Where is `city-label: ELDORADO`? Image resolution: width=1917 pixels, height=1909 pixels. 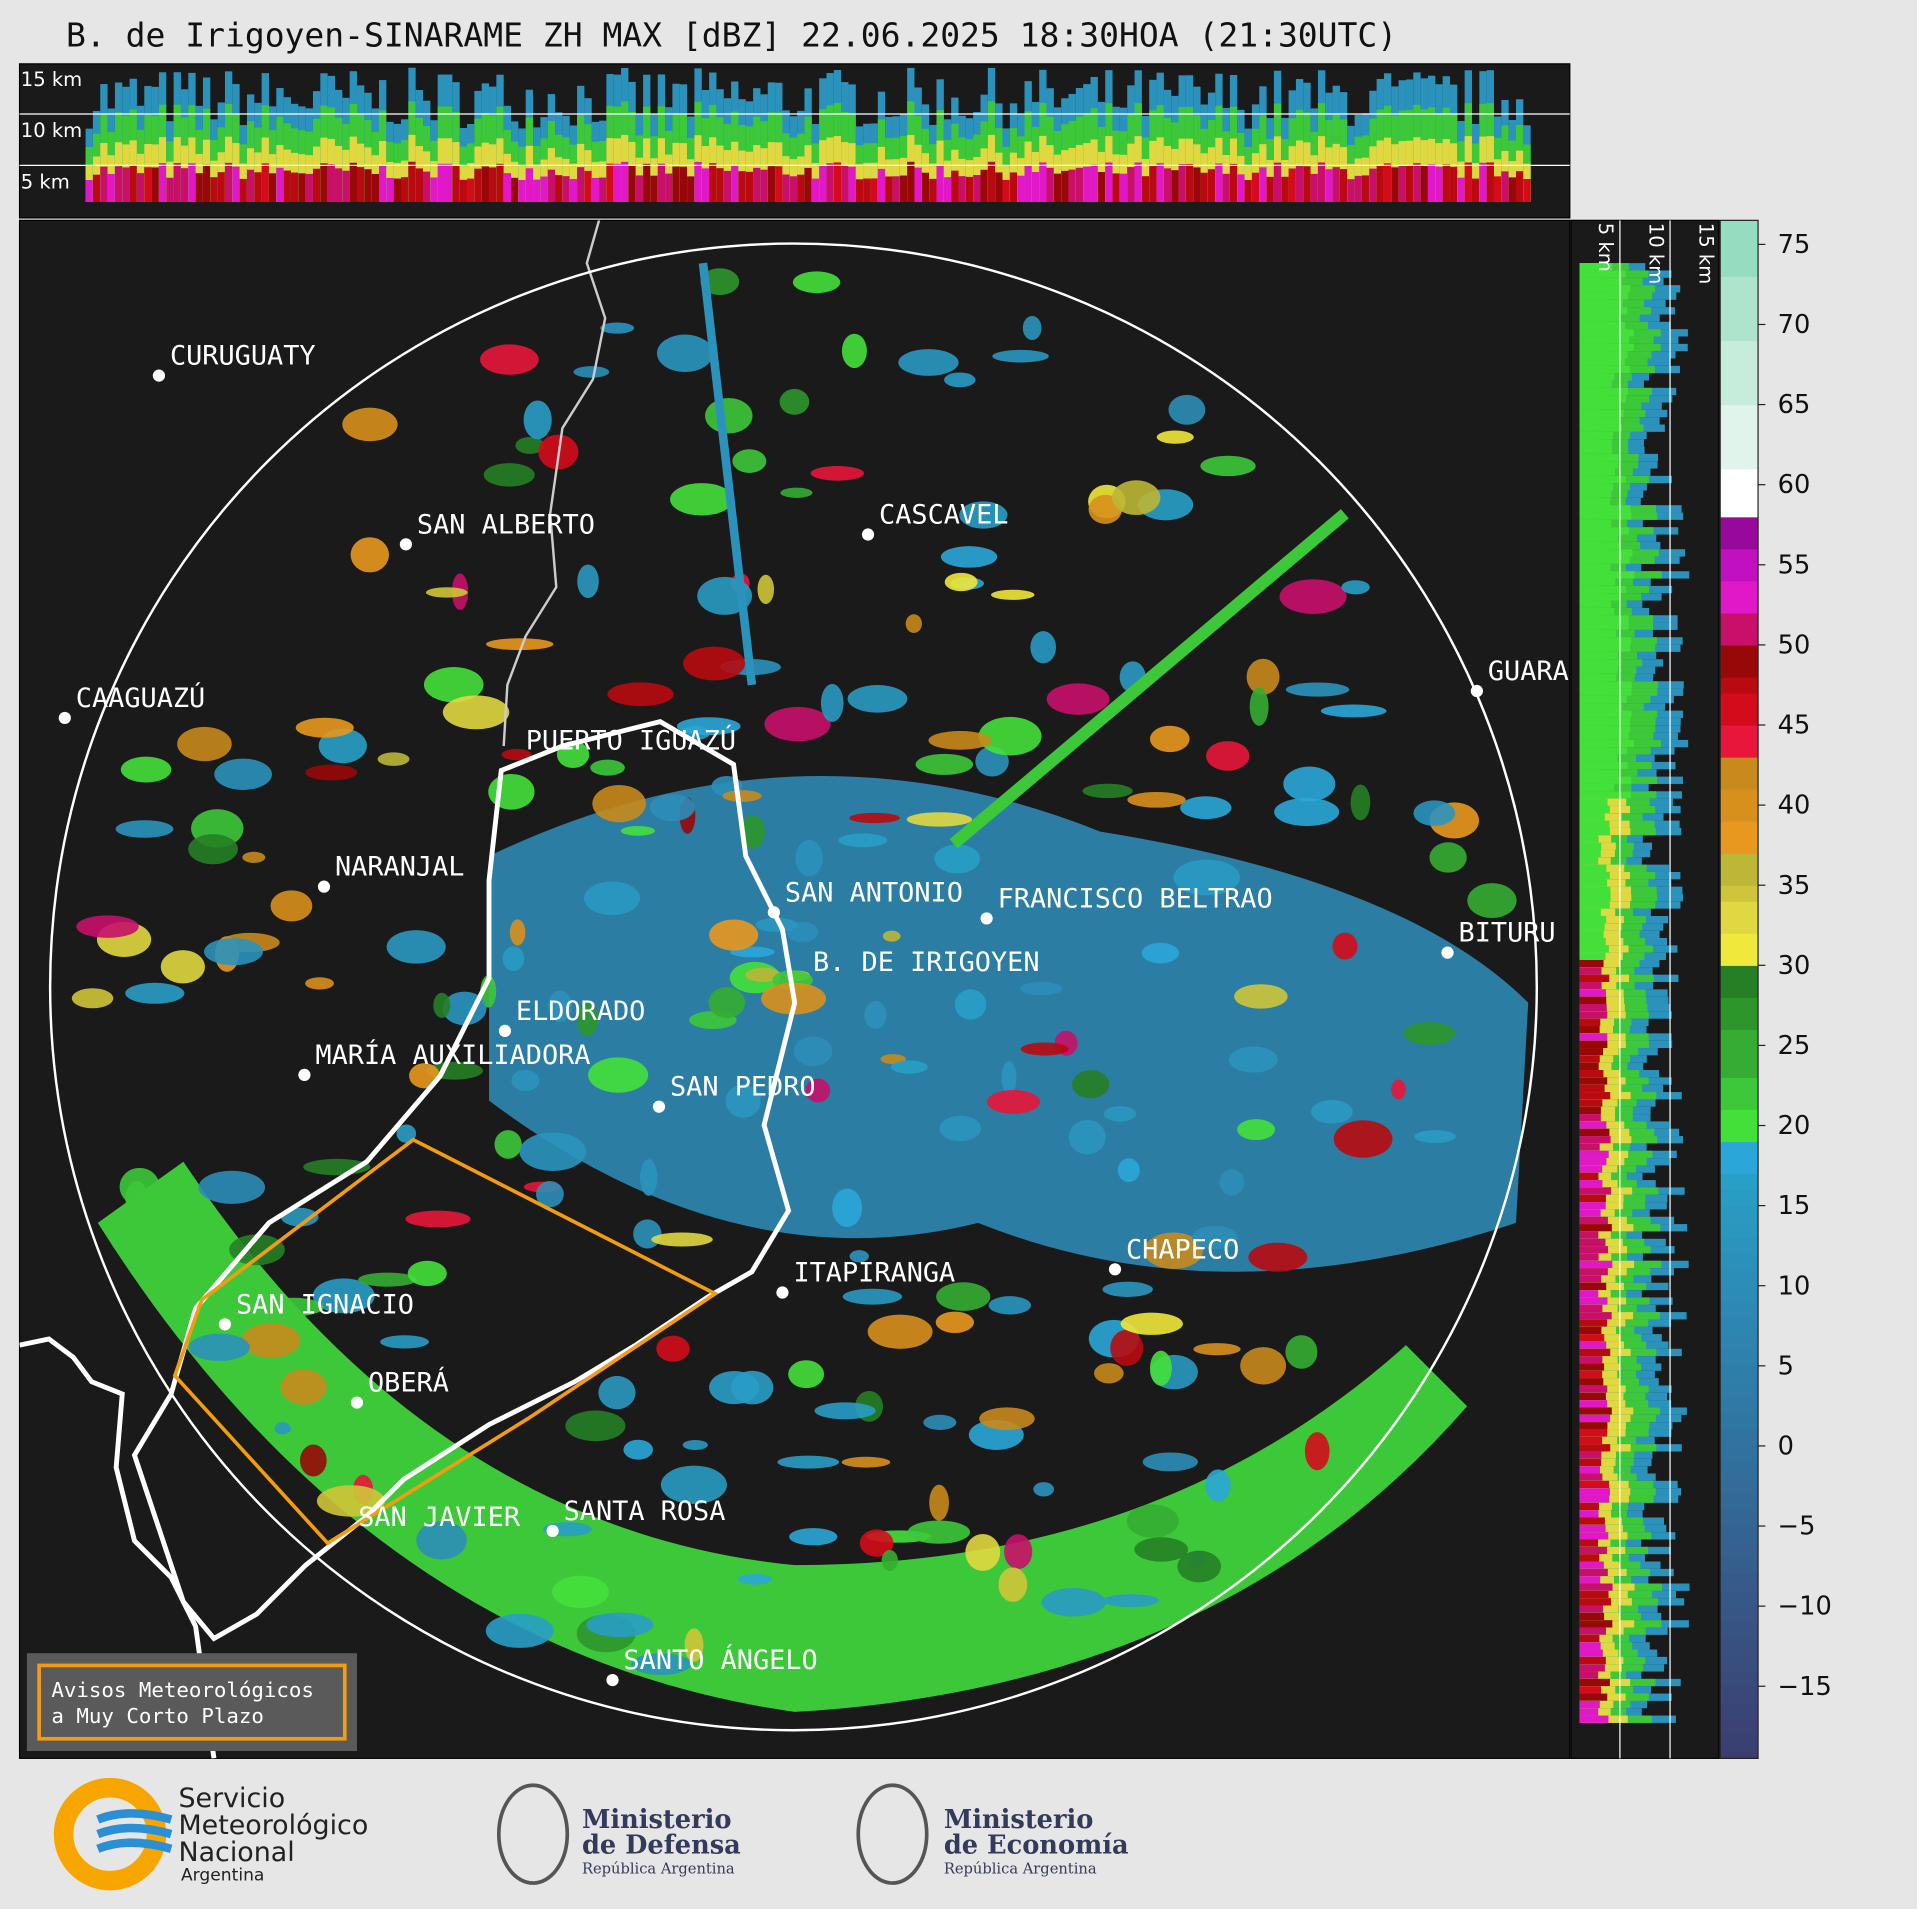 city-label: ELDORADO is located at coordinates (580, 1011).